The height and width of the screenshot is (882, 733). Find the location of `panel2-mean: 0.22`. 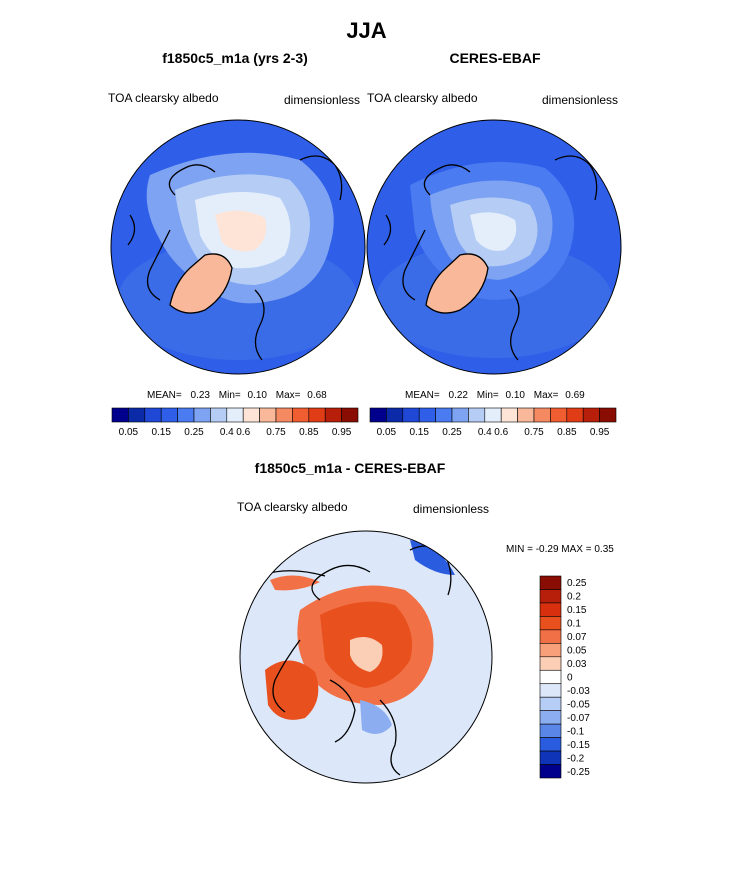

panel2-mean: 0.22 is located at coordinates (458, 395).